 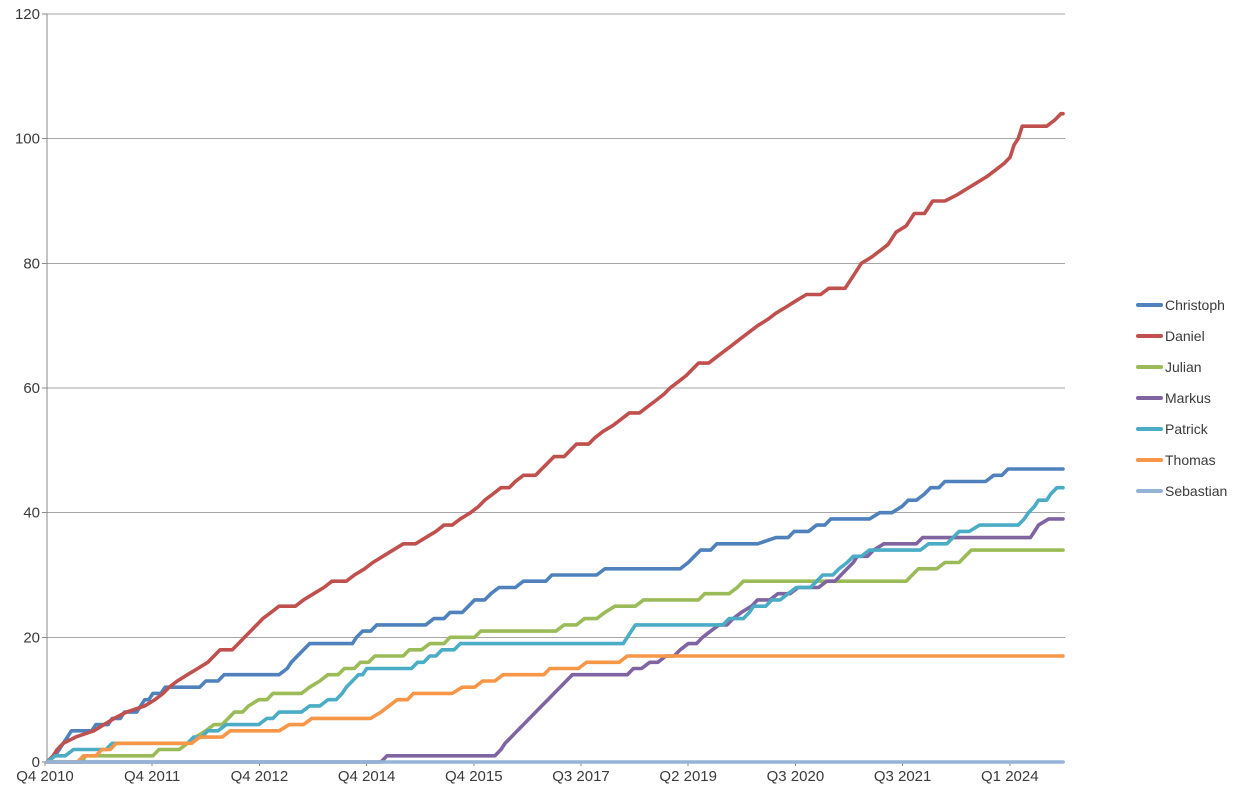 I want to click on legend-swatch-julian, so click(x=1149, y=367).